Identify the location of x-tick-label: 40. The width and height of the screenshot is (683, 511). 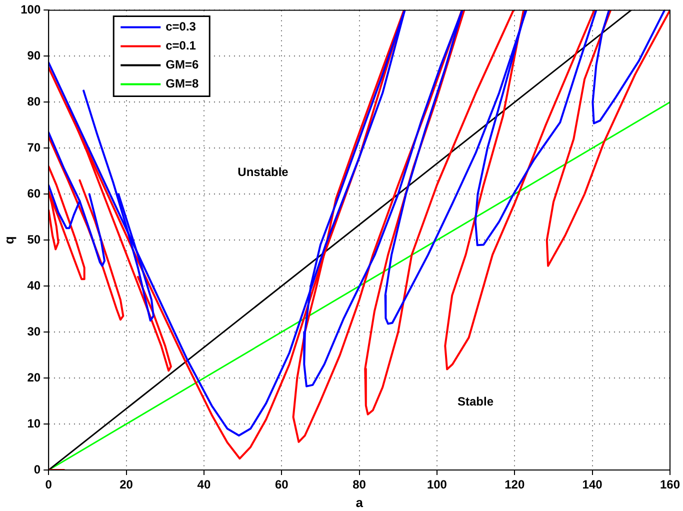
(204, 485).